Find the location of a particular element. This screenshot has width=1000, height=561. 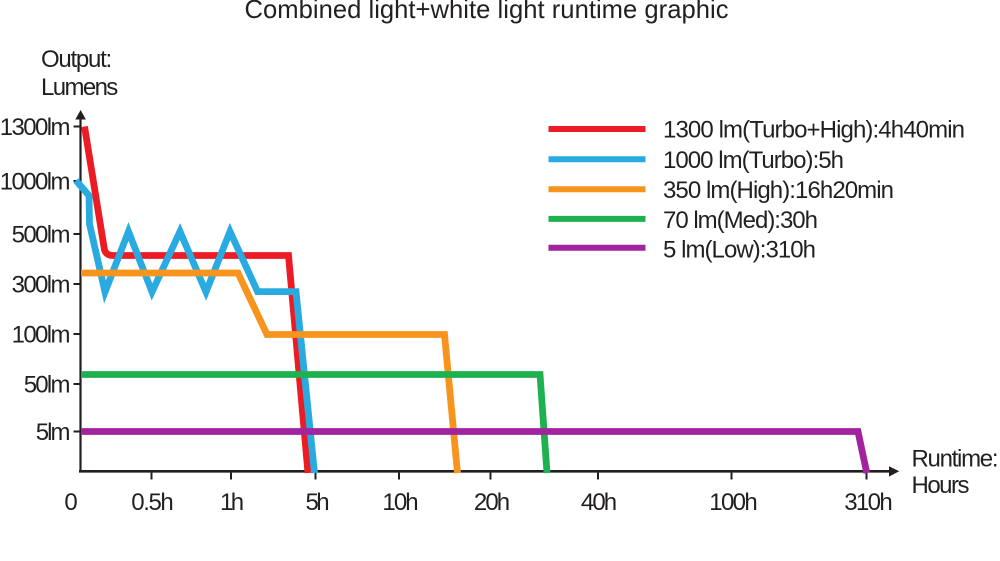

svg-text: 100lm is located at coordinates (41, 334).